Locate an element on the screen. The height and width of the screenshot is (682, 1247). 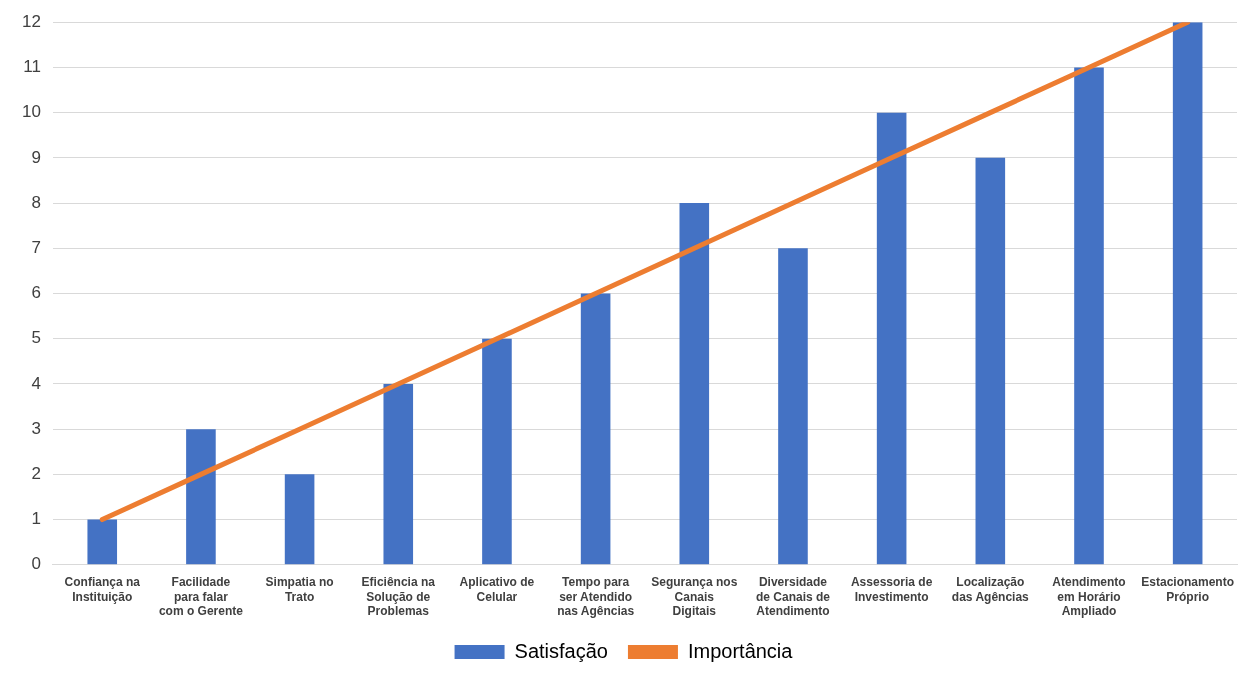
x-tick-label: Aplicativo de Celular is located at coordinates (497, 589).